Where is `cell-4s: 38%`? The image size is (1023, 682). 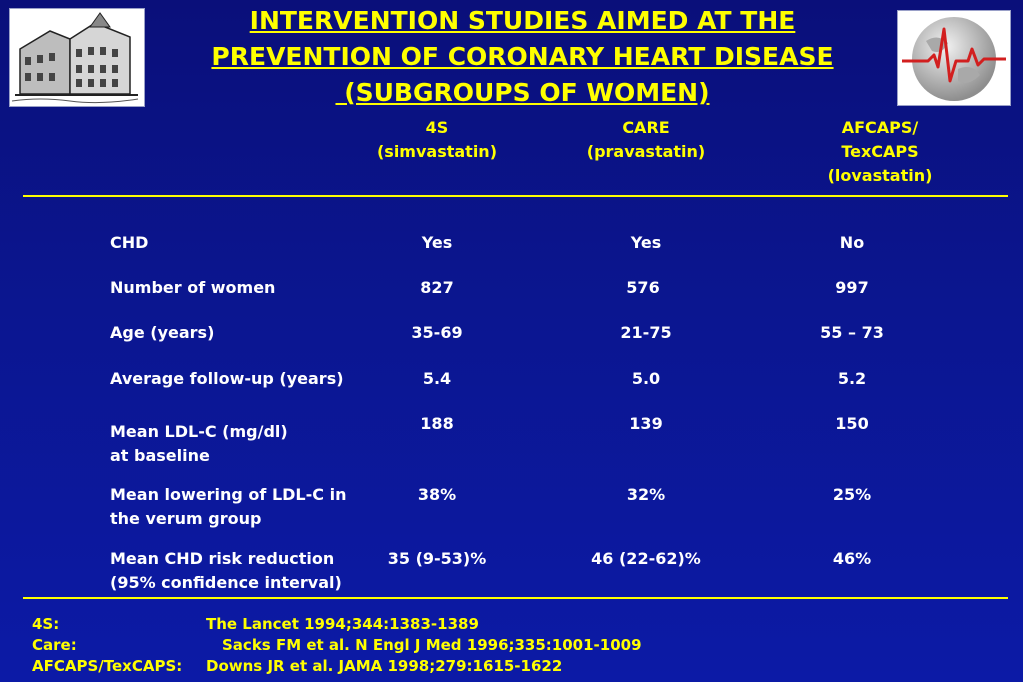 cell-4s: 38% is located at coordinates (437, 494).